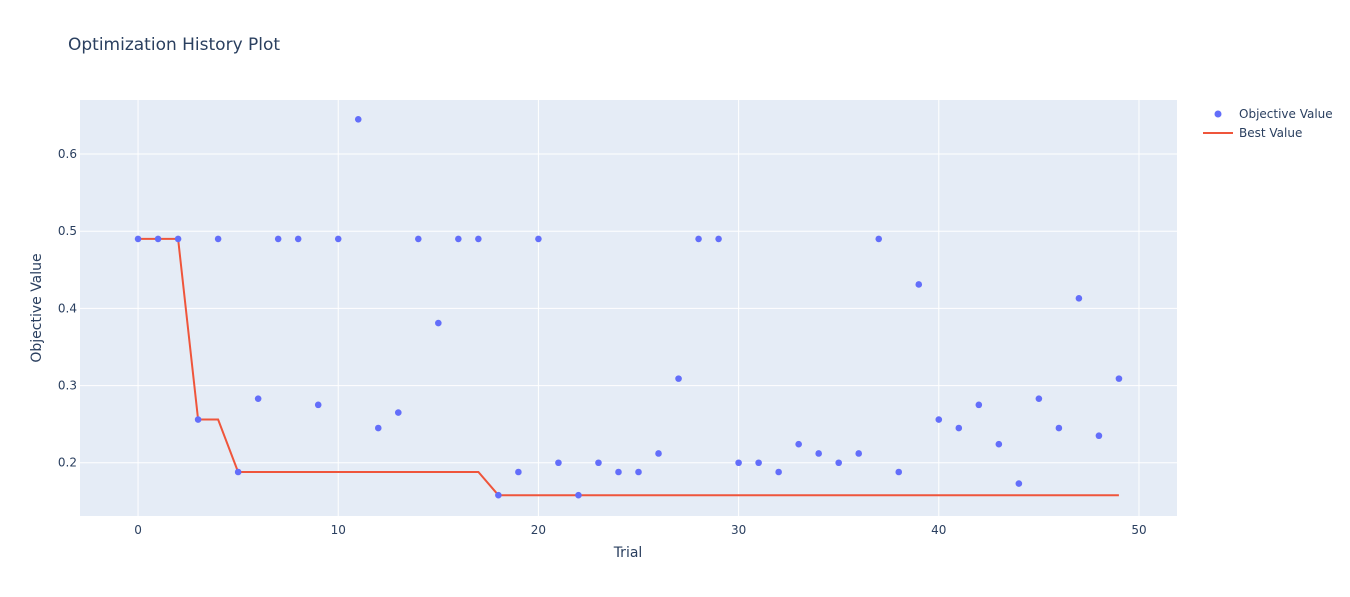 This screenshot has height=597, width=1350. Describe the element at coordinates (1138, 530) in the screenshot. I see `x-tick-label: 50` at that location.